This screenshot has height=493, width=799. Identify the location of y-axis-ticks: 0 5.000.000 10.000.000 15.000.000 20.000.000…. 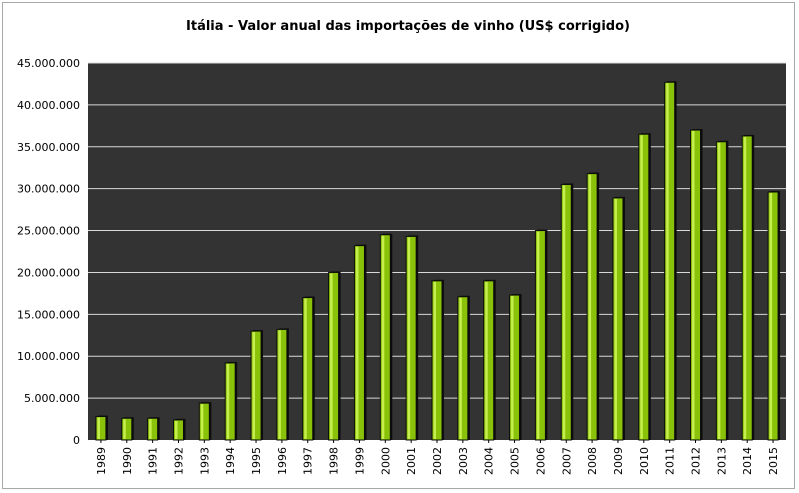
(48, 252).